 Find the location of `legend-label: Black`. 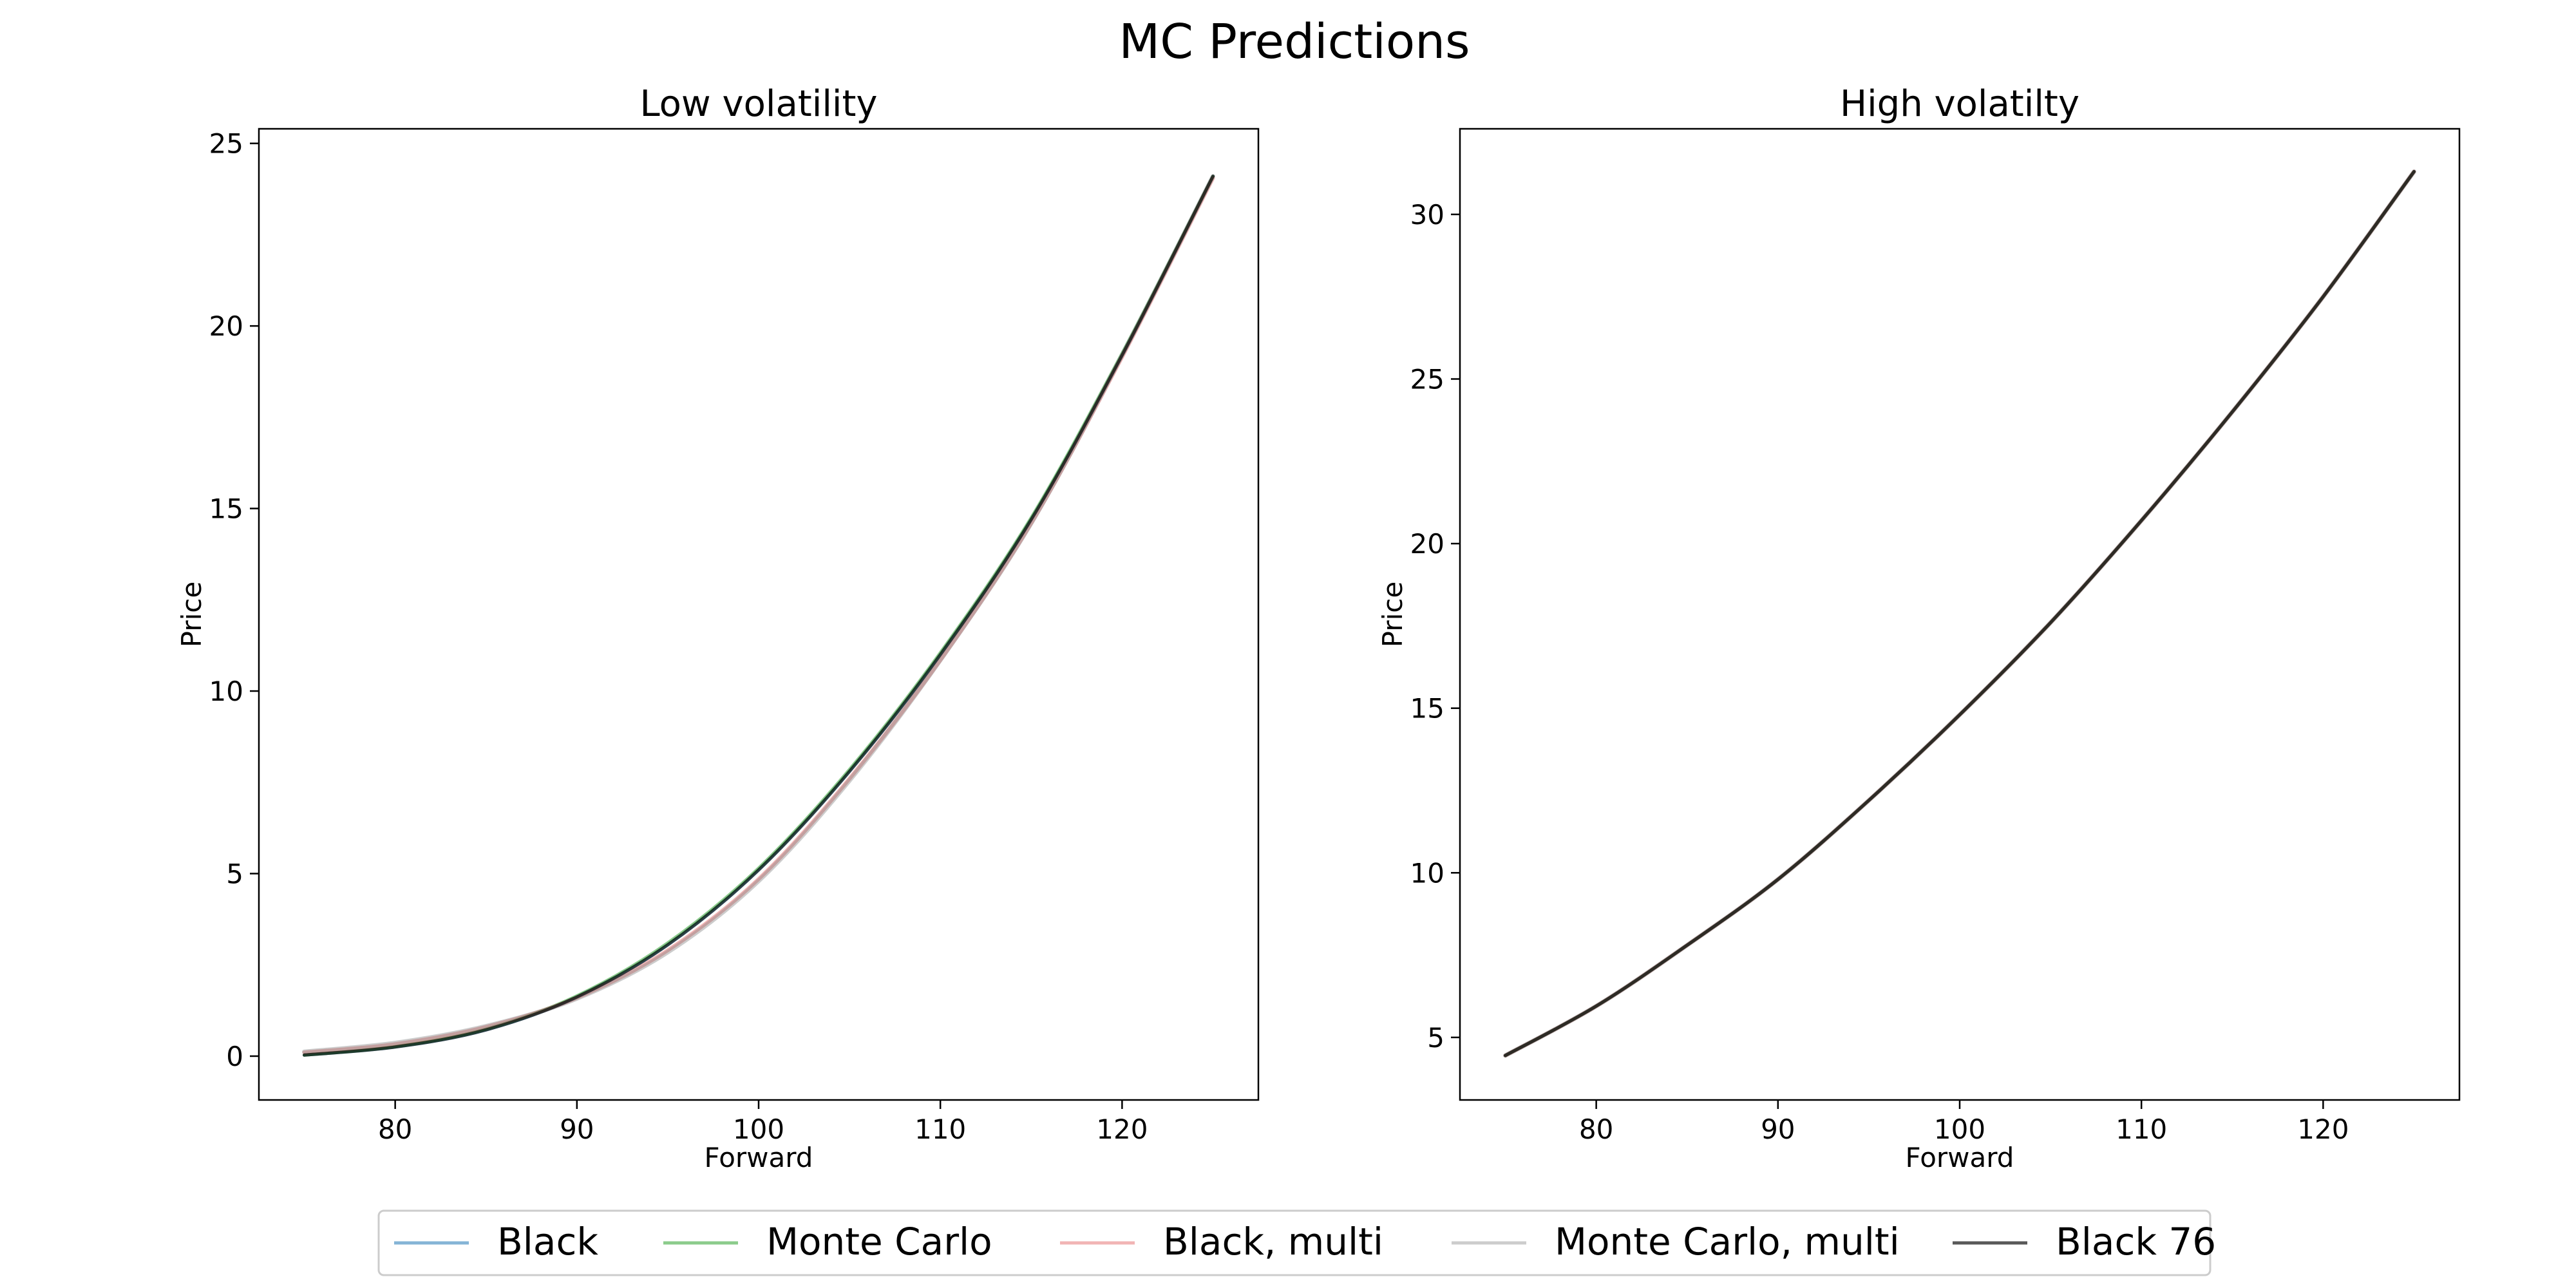

legend-label: Black is located at coordinates (547, 1242).